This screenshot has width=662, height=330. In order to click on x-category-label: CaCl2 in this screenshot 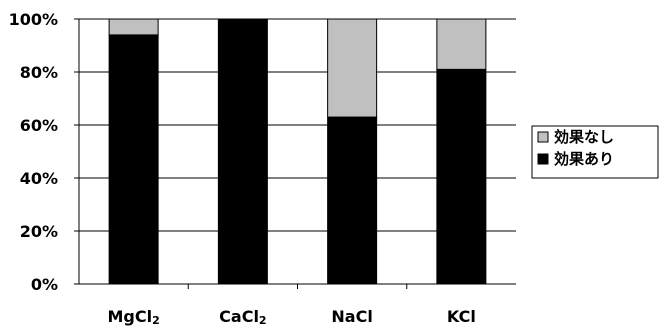, I will do `click(242, 317)`.